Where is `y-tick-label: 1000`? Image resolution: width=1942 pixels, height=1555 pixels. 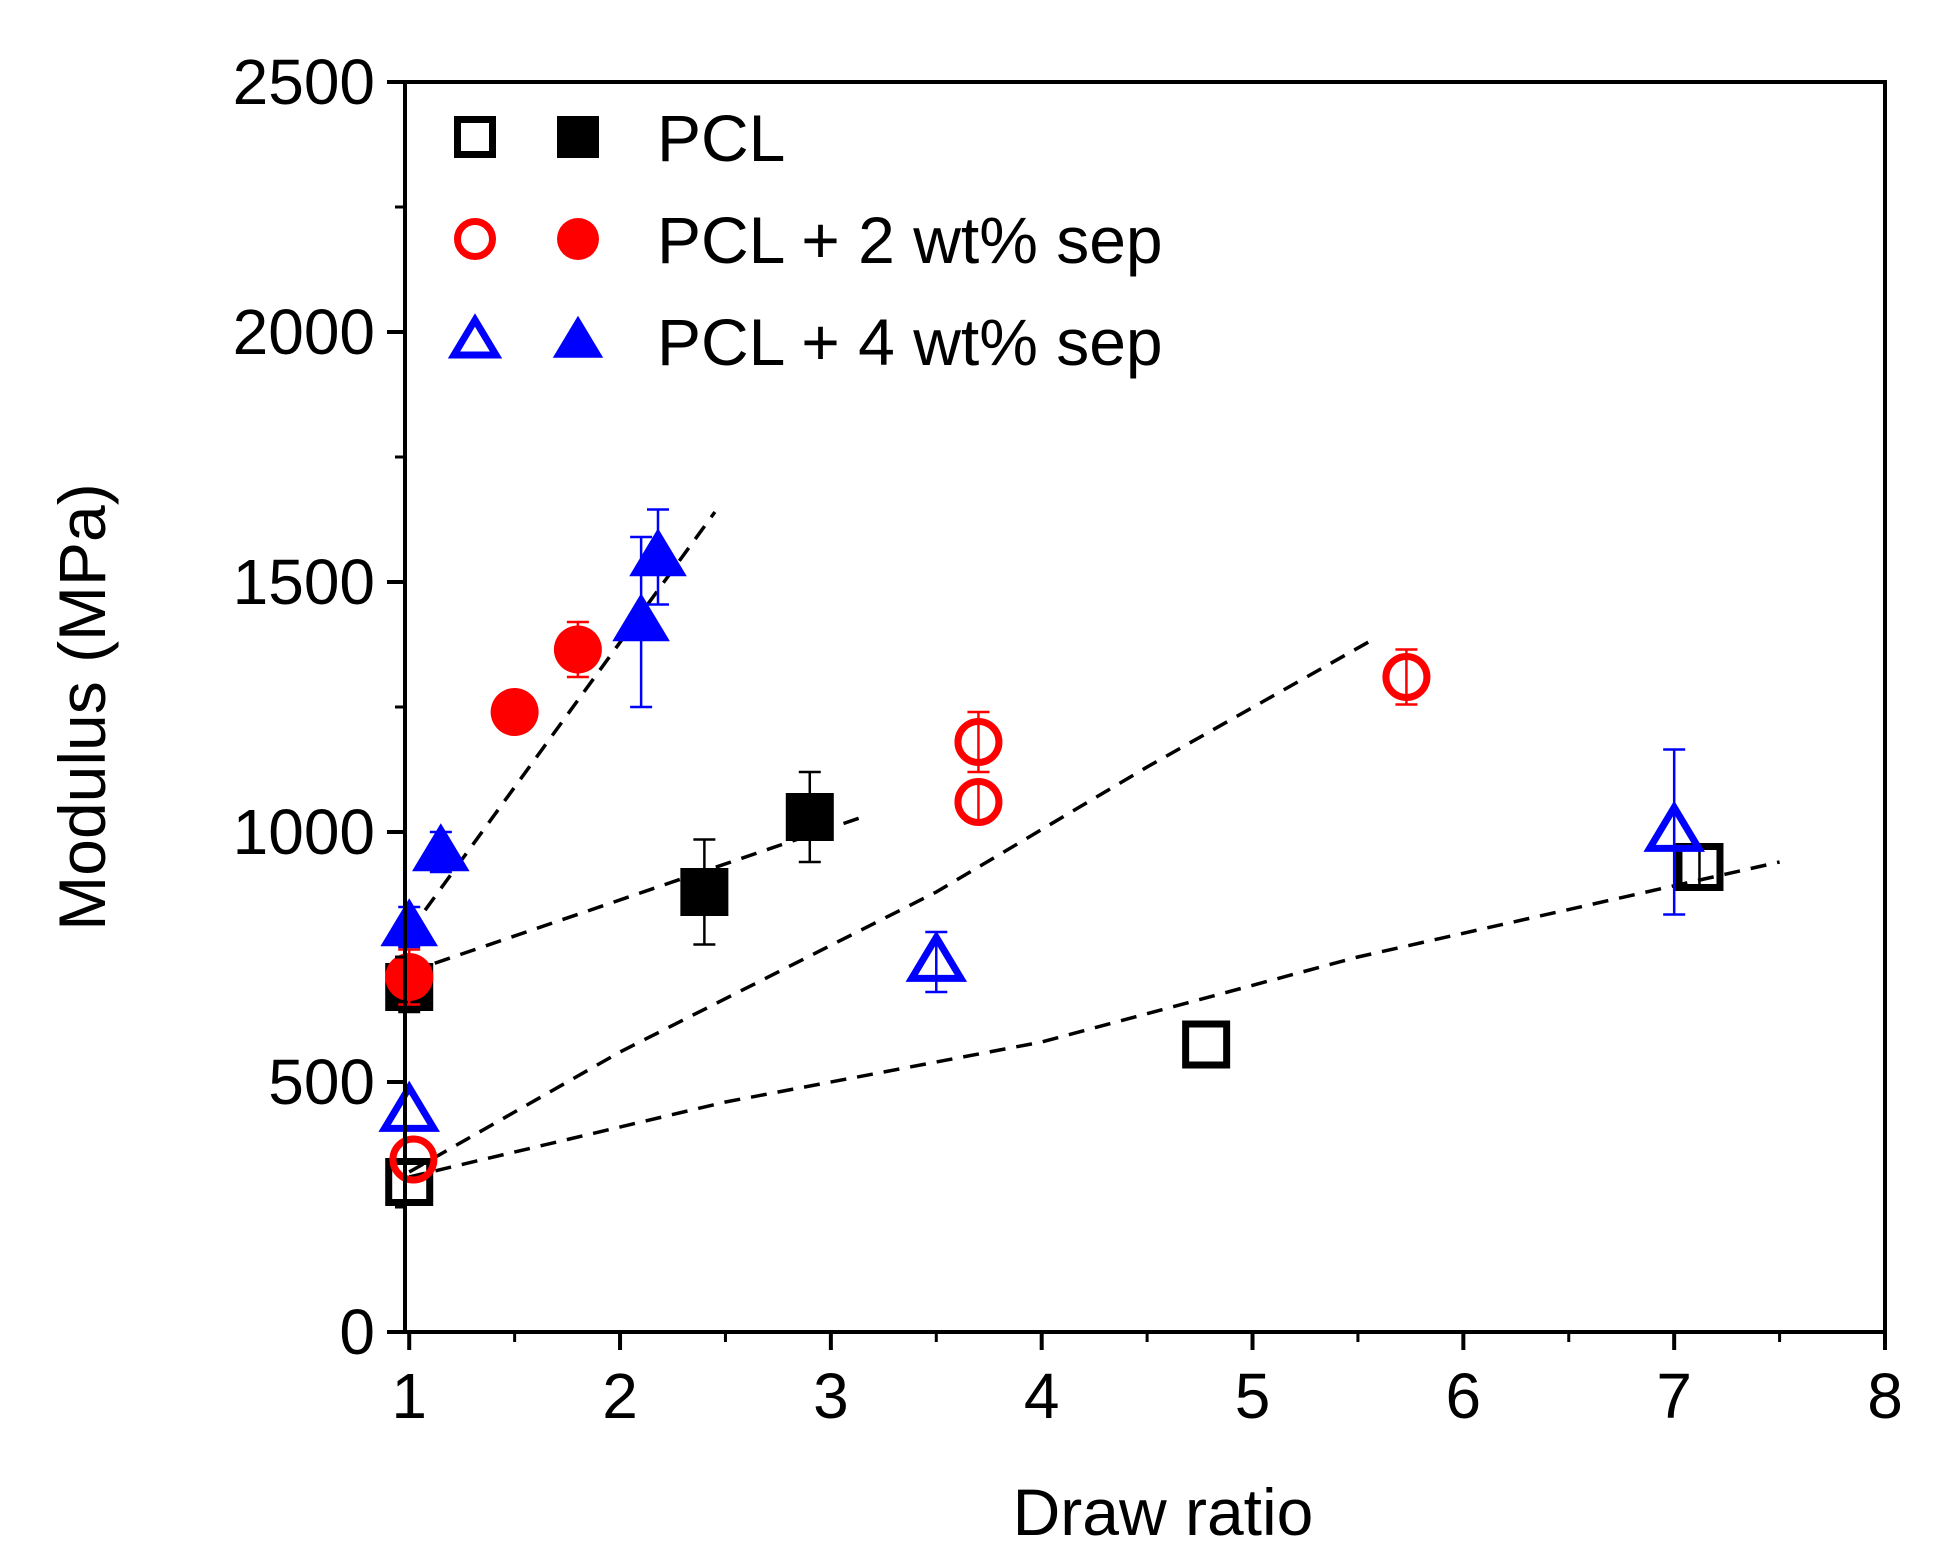
y-tick-label: 1000 is located at coordinates (304, 832).